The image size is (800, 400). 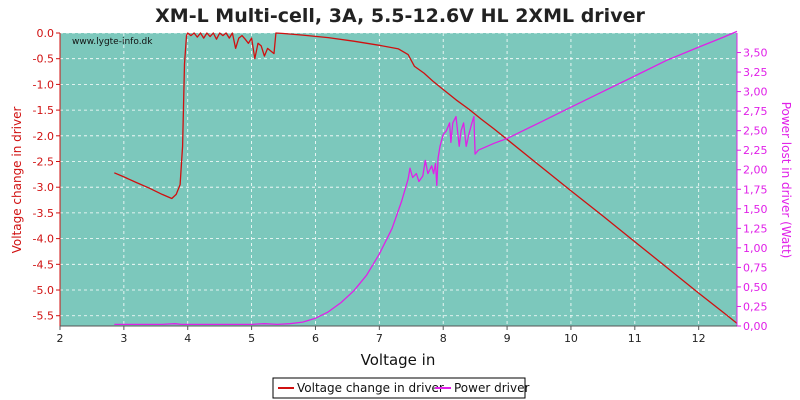 I want to click on y-right-tick-label: 3,25, so click(x=755, y=72).